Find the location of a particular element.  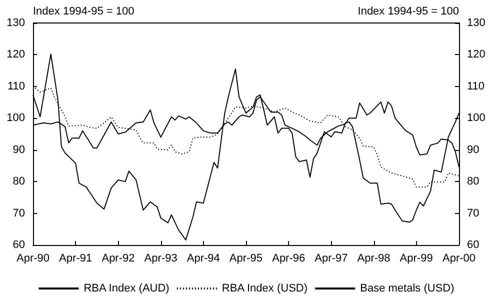

y-tick-label: 90 is located at coordinates (18, 150).